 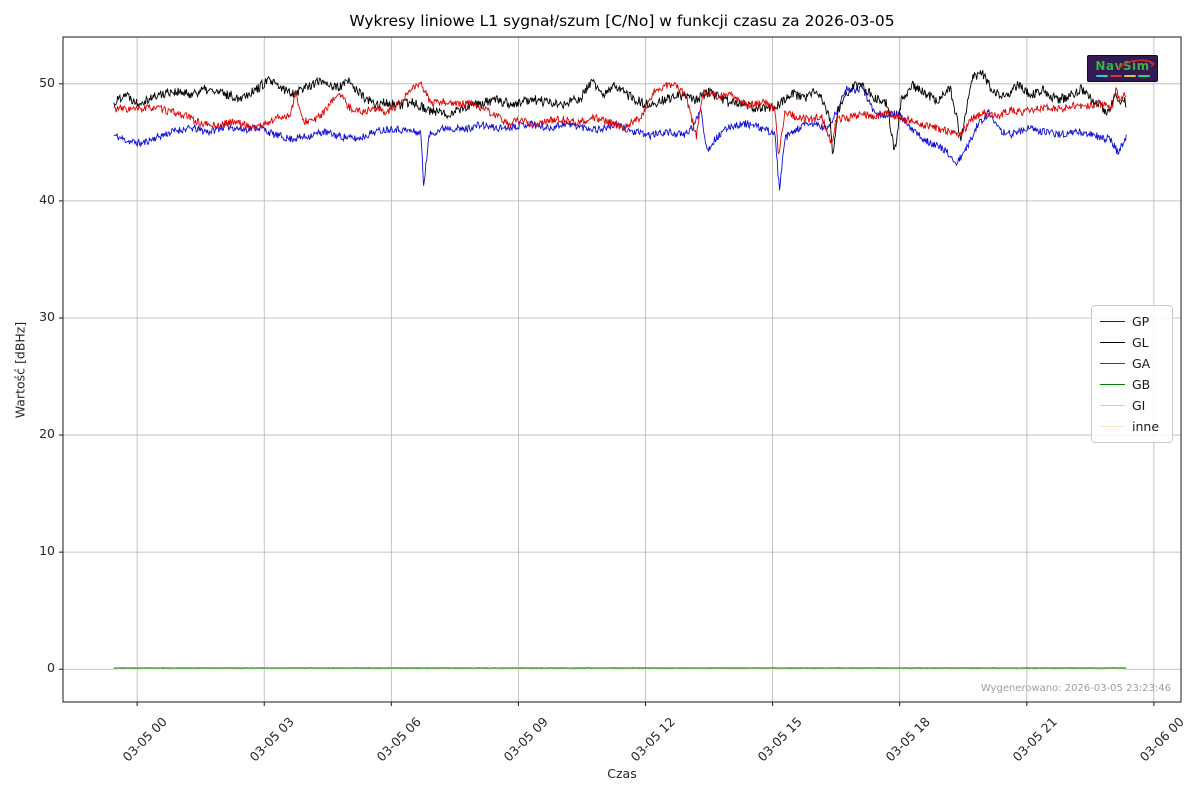 I want to click on y-tick-label: 20, so click(x=47, y=434).